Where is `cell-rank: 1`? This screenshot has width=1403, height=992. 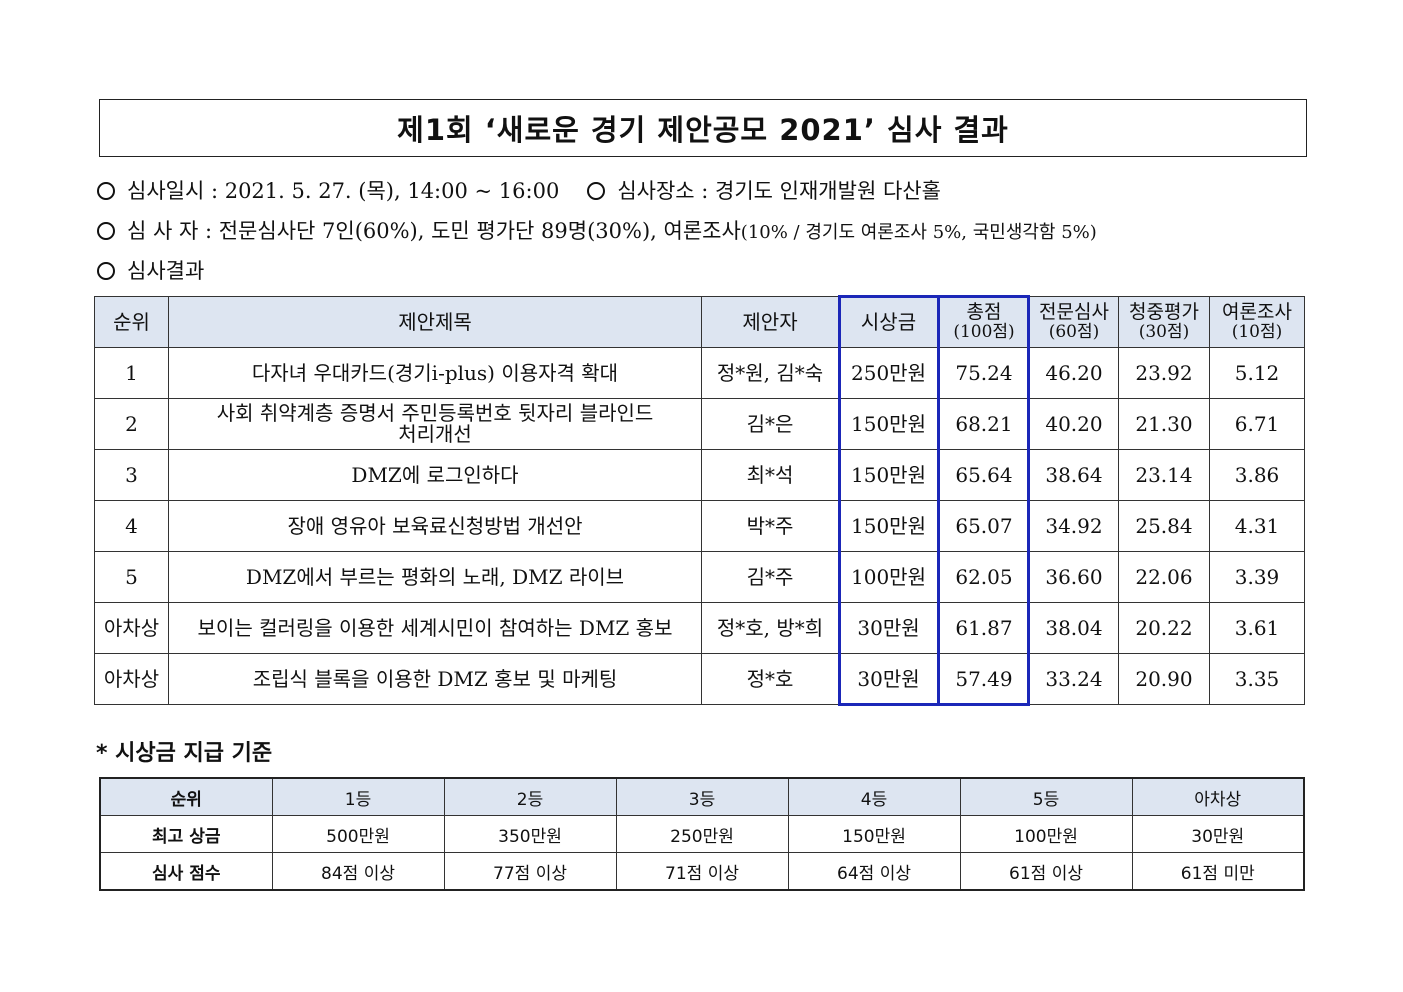 cell-rank: 1 is located at coordinates (131, 373).